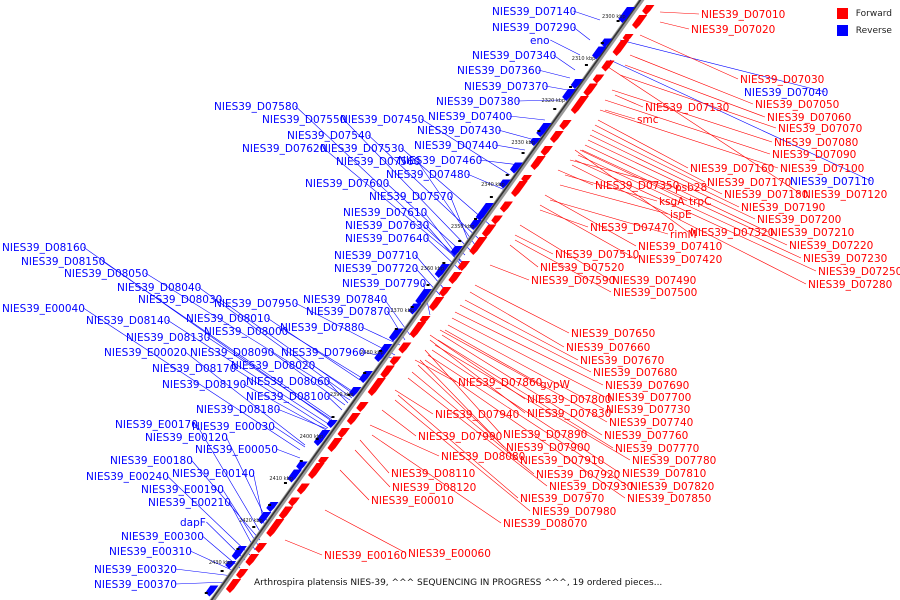  Describe the element at coordinates (655, 293) in the screenshot. I see `forward-gene-label: NIES39_D07500` at that location.